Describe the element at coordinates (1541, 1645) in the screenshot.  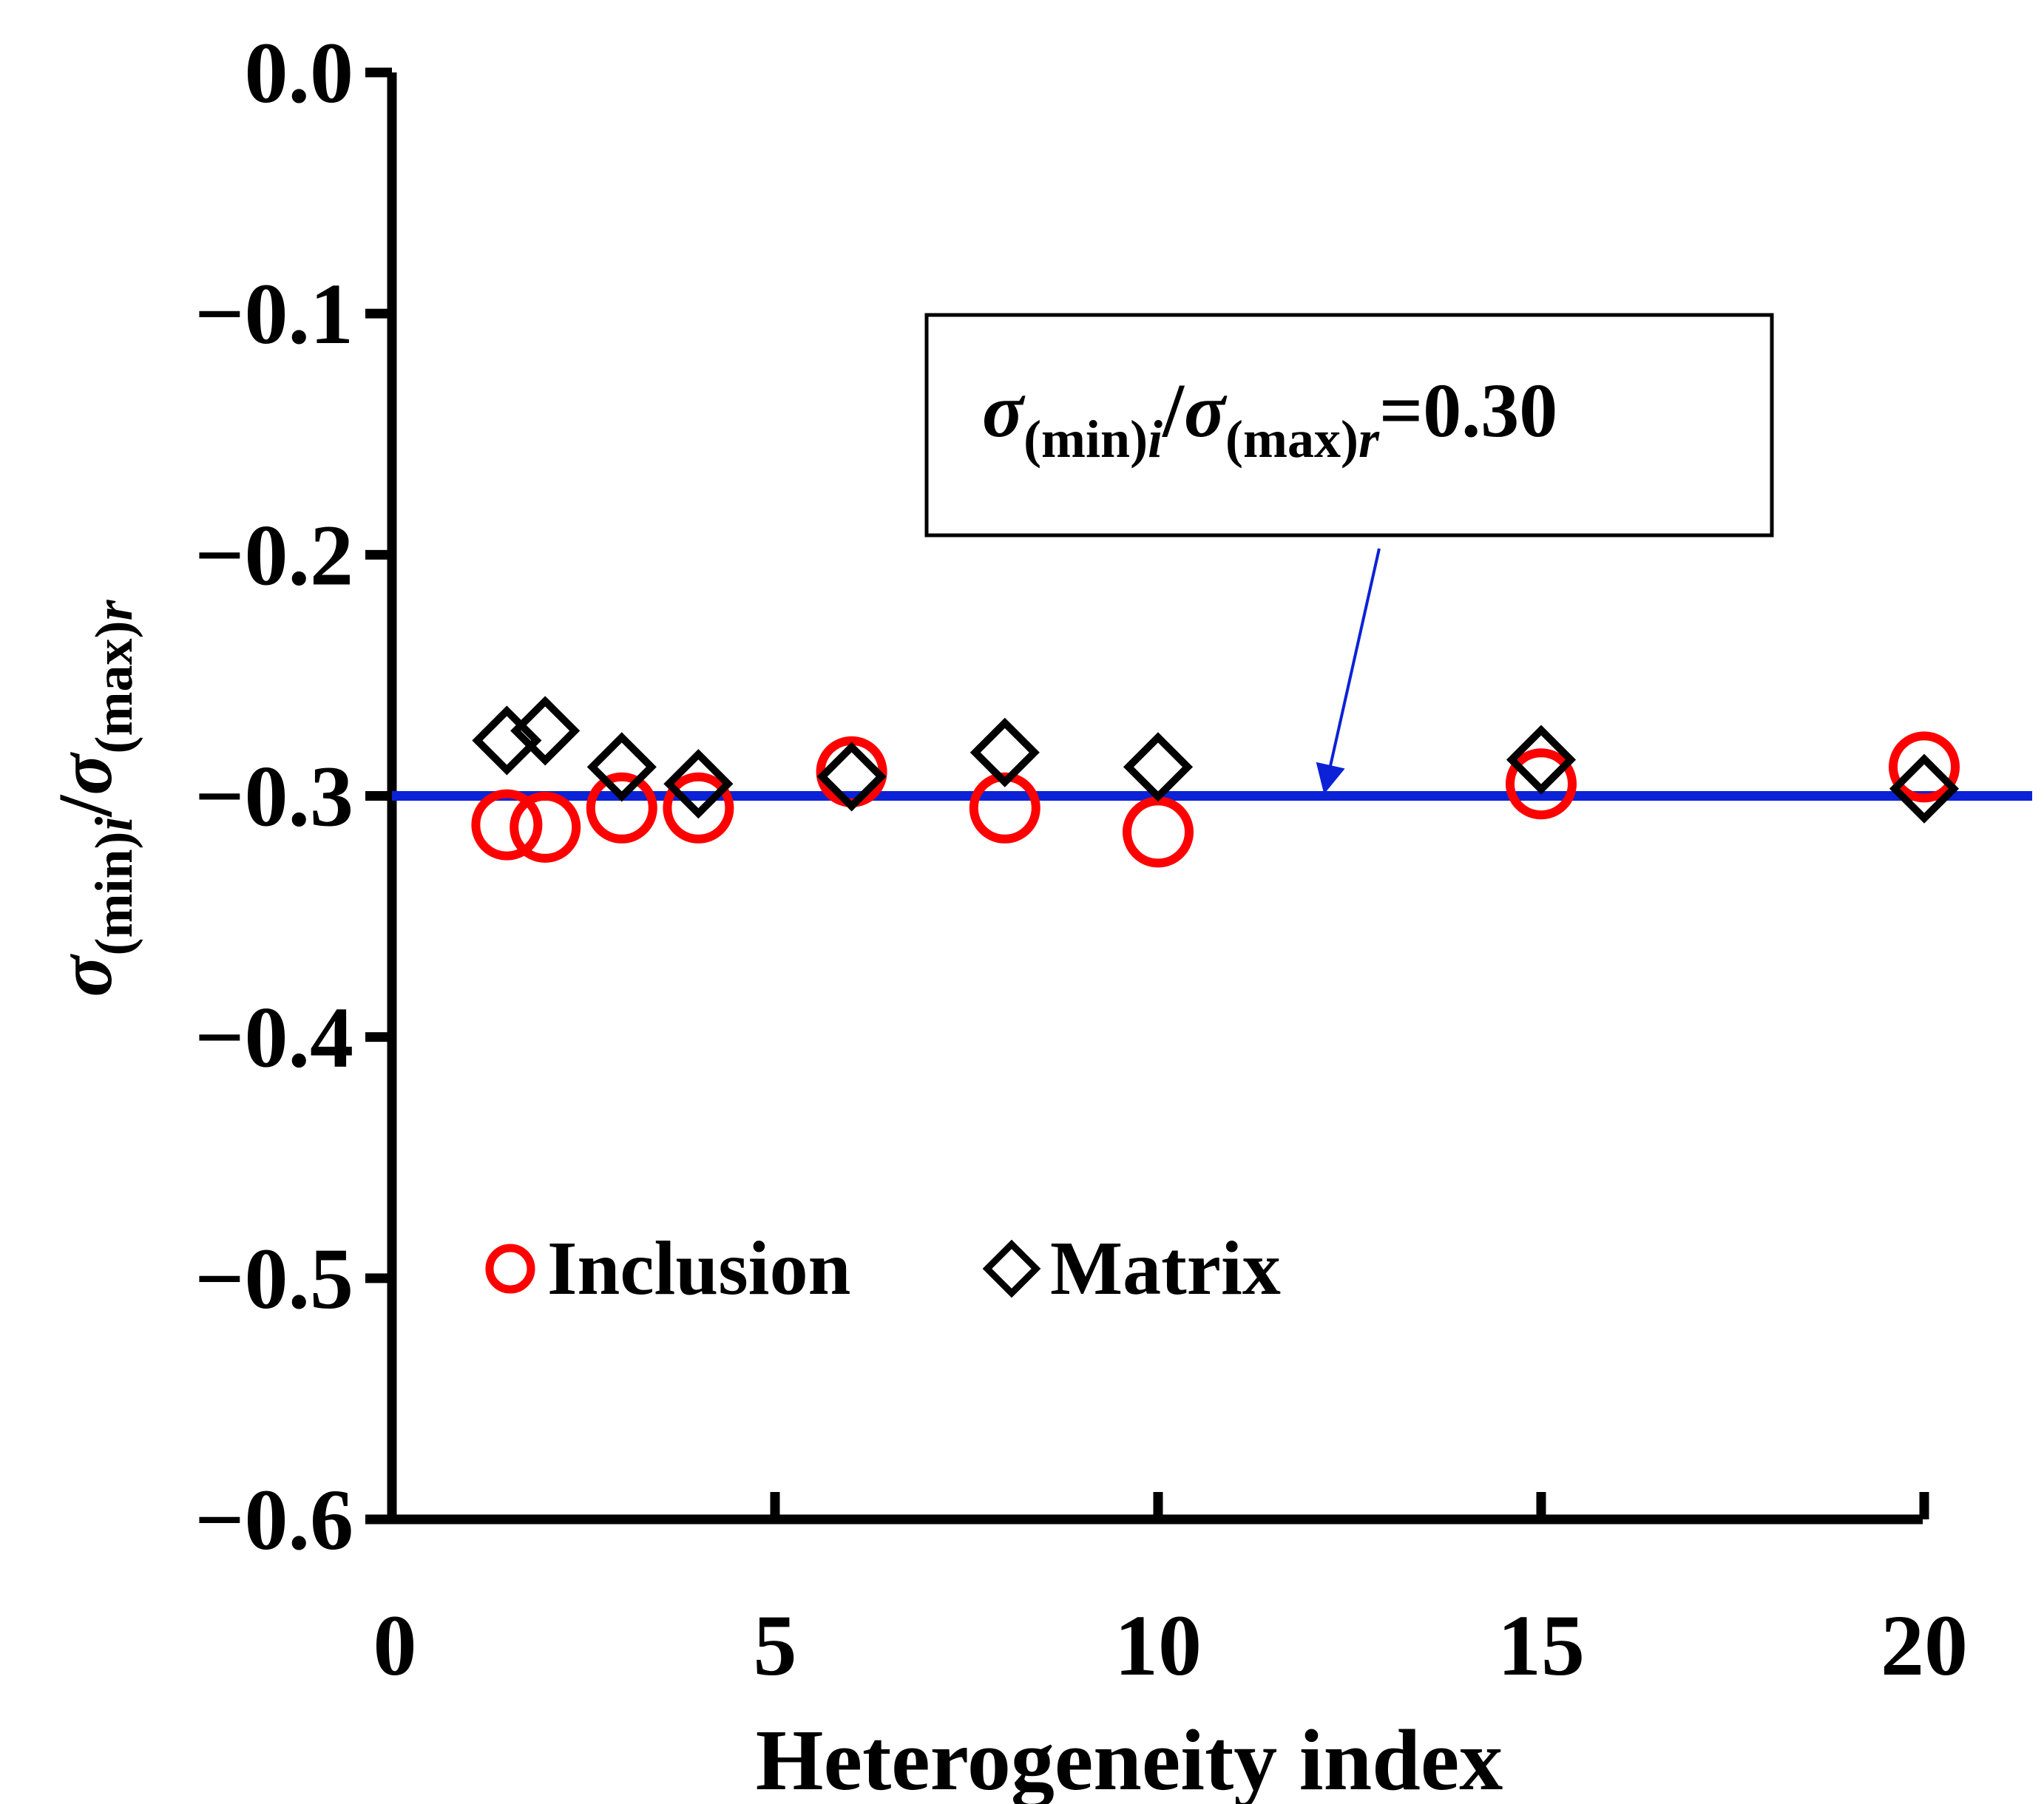
I see `x-tick-label: 15` at that location.